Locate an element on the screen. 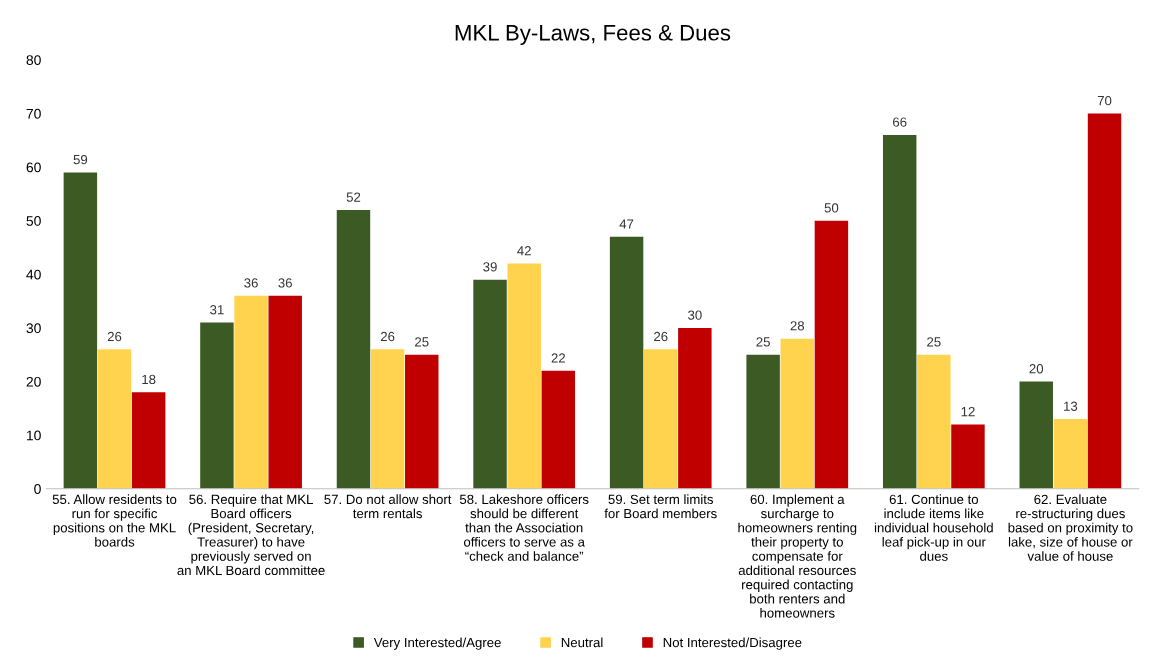 The image size is (1156, 665). y-tick-label: 10 is located at coordinates (33, 435).